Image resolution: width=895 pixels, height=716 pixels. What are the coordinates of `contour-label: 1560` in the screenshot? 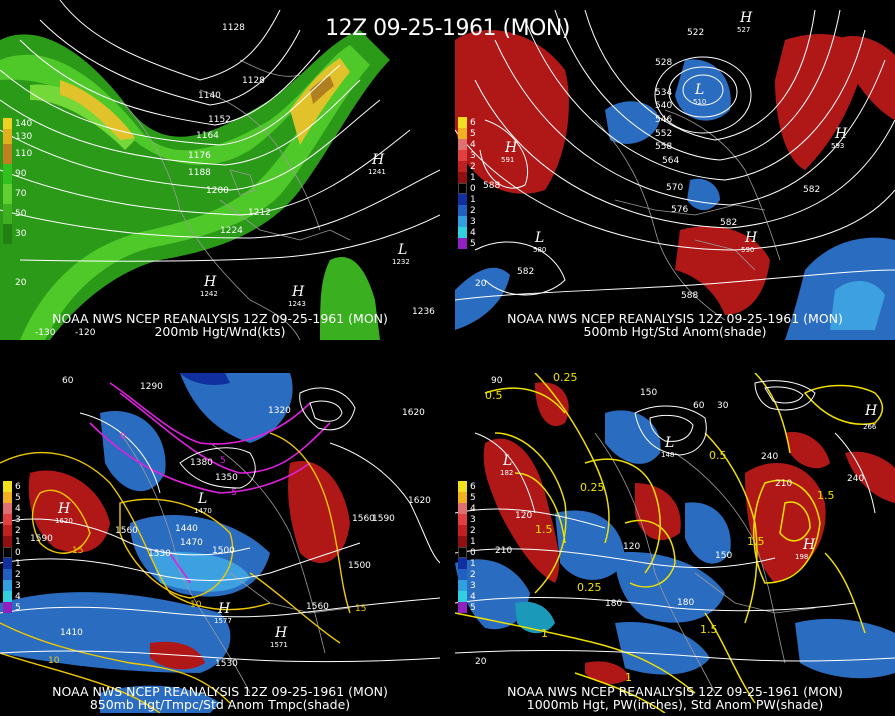 It's located at (126, 531).